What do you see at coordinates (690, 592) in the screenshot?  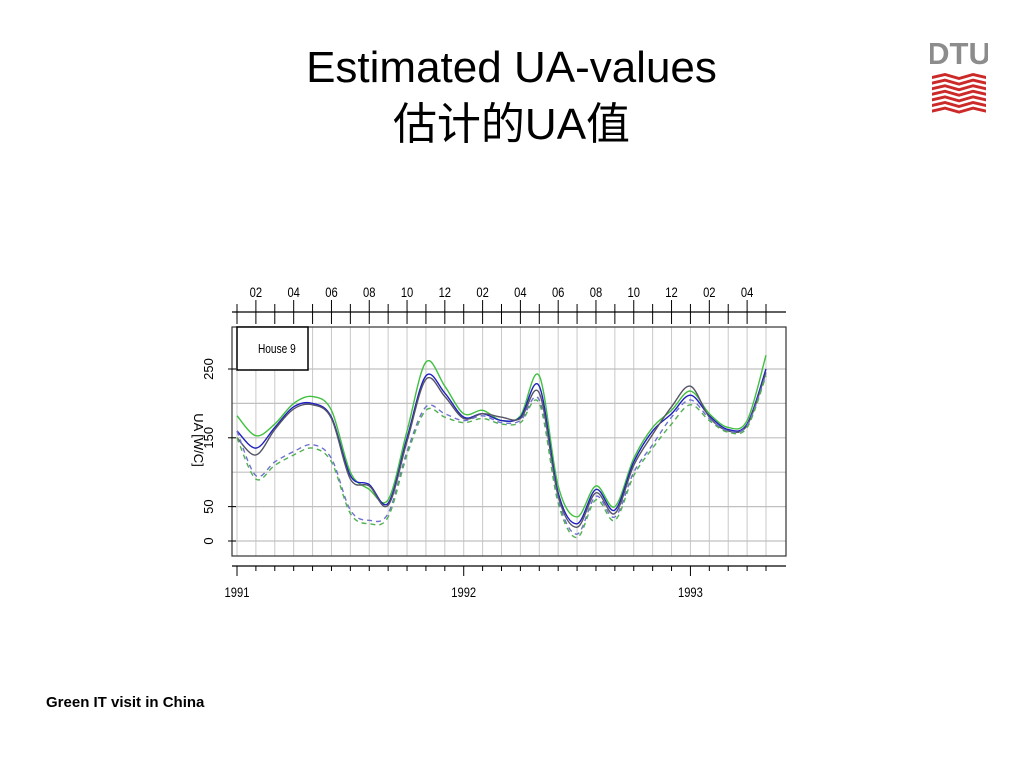 I see `year-tick-label: 1993` at bounding box center [690, 592].